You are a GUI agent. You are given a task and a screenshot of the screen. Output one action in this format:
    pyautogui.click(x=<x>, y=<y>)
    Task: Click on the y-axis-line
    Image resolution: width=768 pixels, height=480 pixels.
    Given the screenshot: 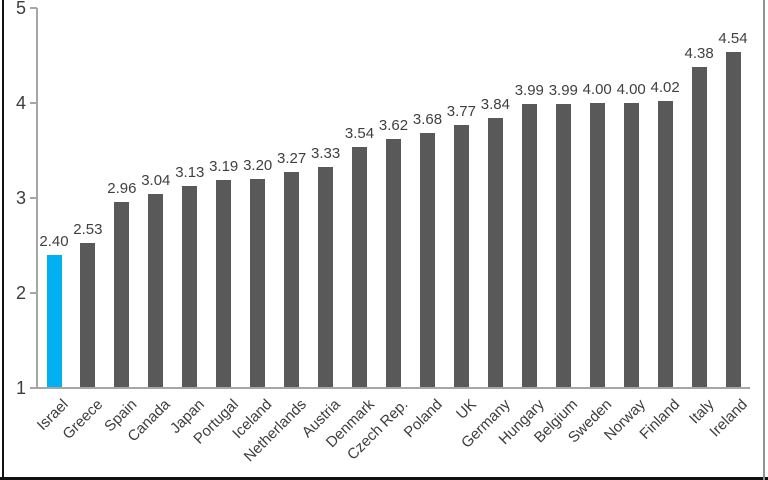 What is the action you would take?
    pyautogui.click(x=37, y=198)
    